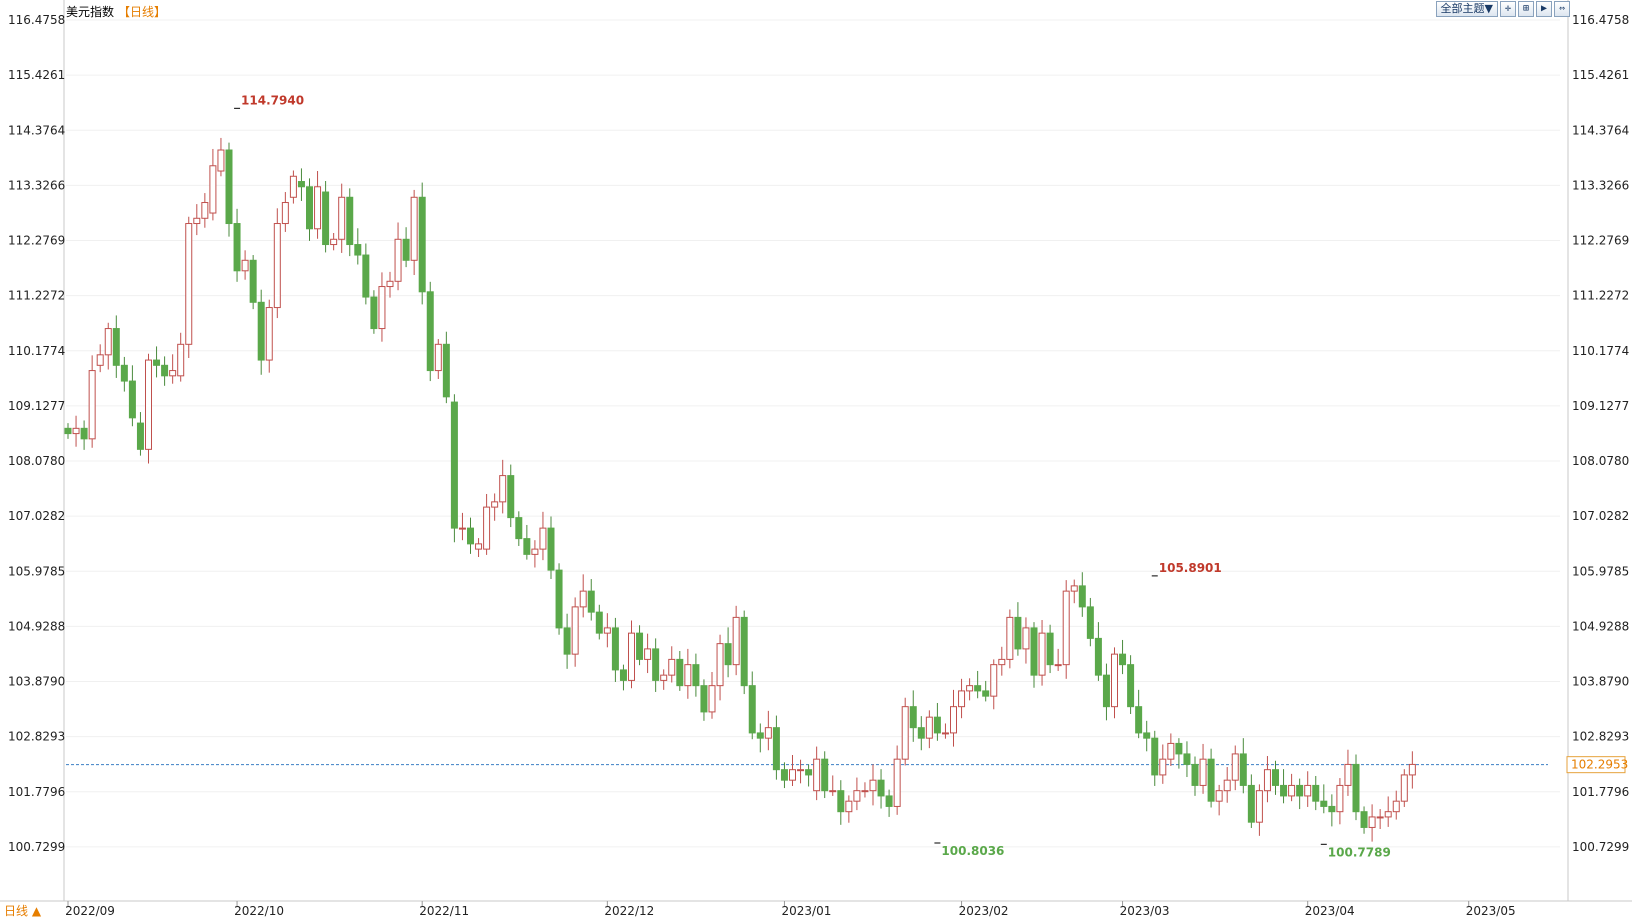 This screenshot has width=1632, height=919. I want to click on y-tick-label-left: 114.3764, so click(36, 130).